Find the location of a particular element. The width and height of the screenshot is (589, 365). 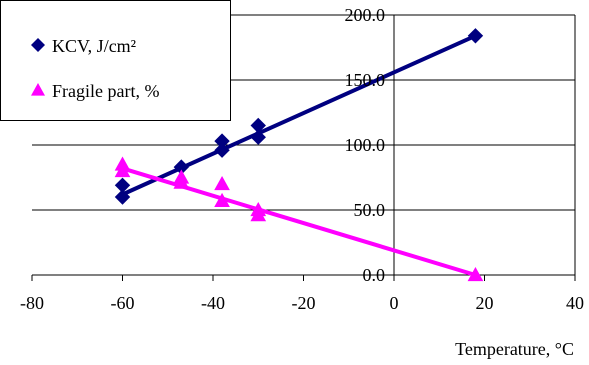

x-tick-label-0: -80 is located at coordinates (32, 303).